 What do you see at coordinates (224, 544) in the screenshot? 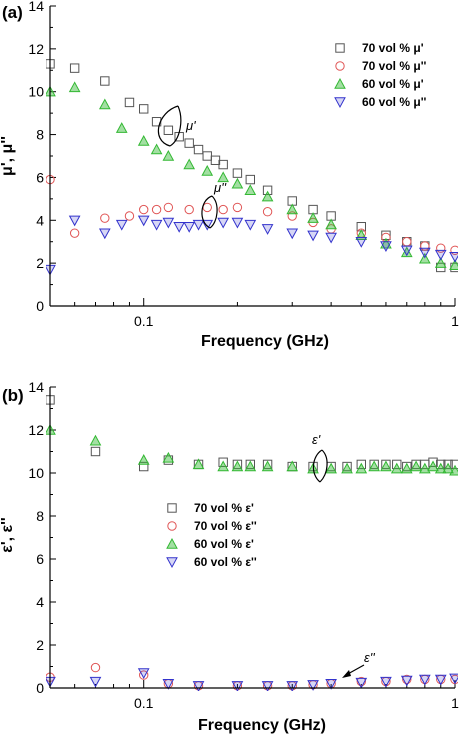
I see `legend-label: 60 vol % ε'` at bounding box center [224, 544].